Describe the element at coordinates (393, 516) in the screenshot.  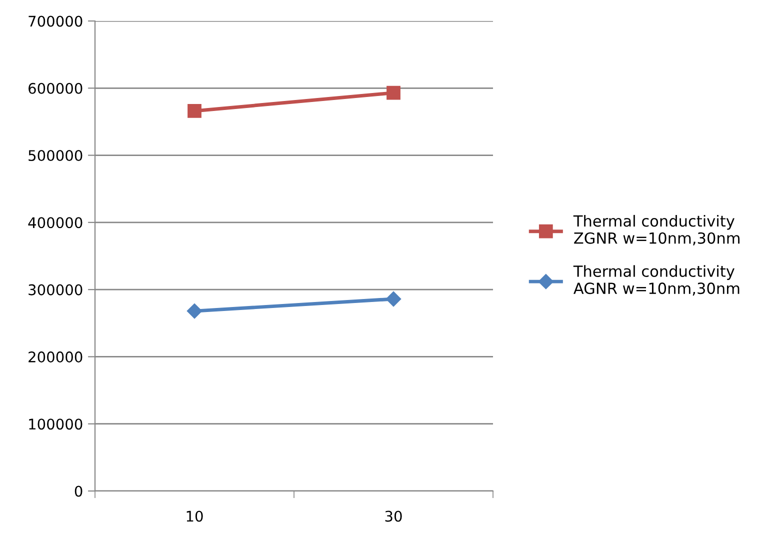
I see `x-tick-label: 30` at that location.